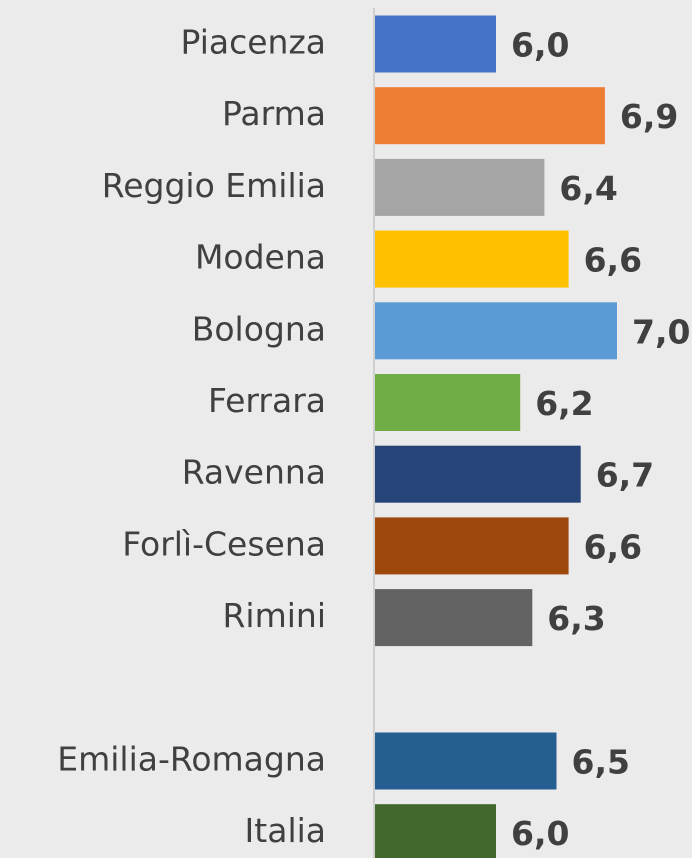 The height and width of the screenshot is (858, 692). I want to click on y-tick-label: Reggio Emilia, so click(214, 185).